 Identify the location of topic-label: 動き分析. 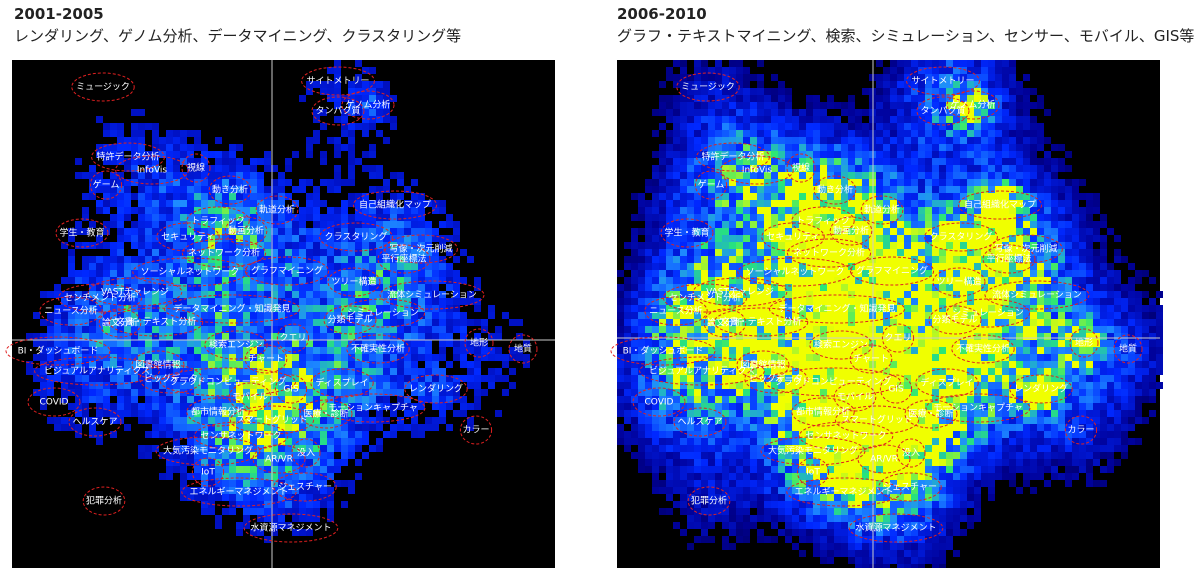
(230, 190).